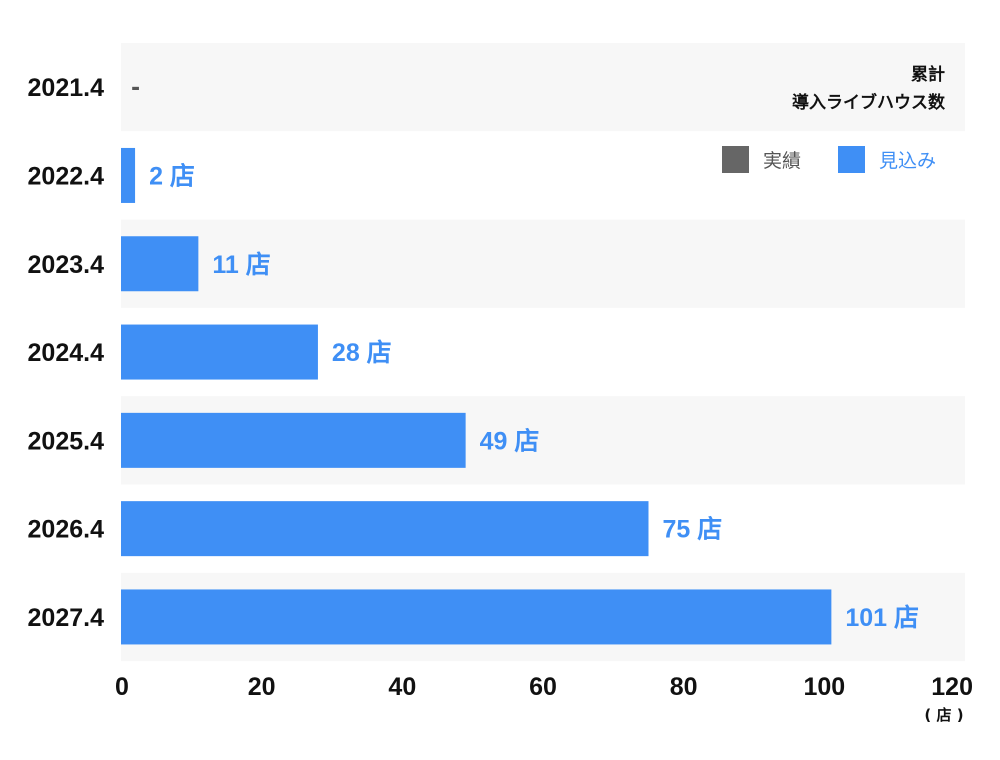 Image resolution: width=1000 pixels, height=760 pixels. Describe the element at coordinates (782, 161) in the screenshot. I see `legend-label-actual: 実績` at that location.